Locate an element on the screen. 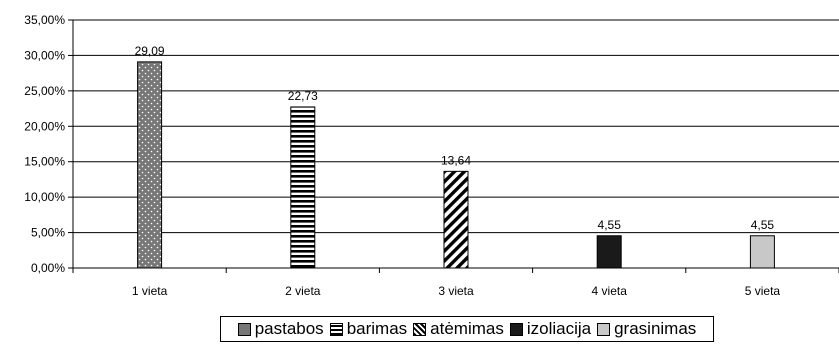 The width and height of the screenshot is (839, 347). data-label: 29,09 is located at coordinates (150, 51).